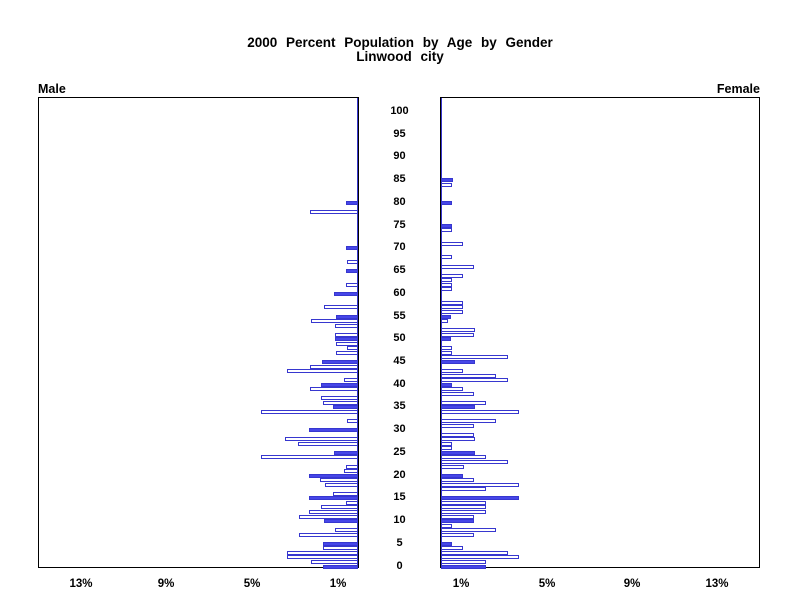 The height and width of the screenshot is (600, 800). Describe the element at coordinates (399, 566) in the screenshot. I see `age-tick-0: 0` at that location.